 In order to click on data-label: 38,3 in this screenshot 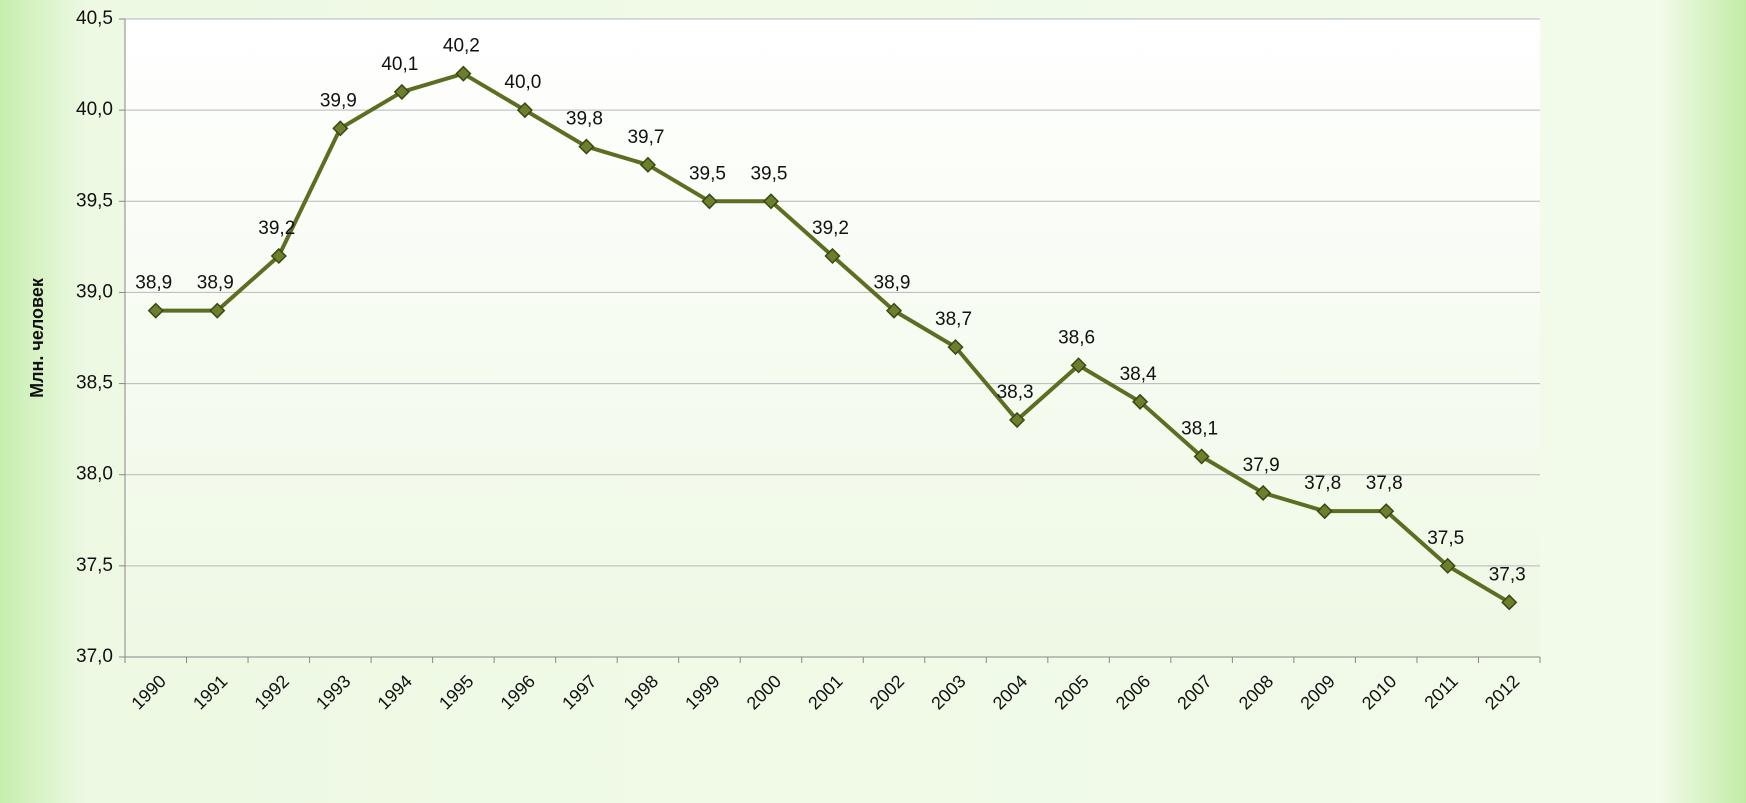, I will do `click(1015, 392)`.